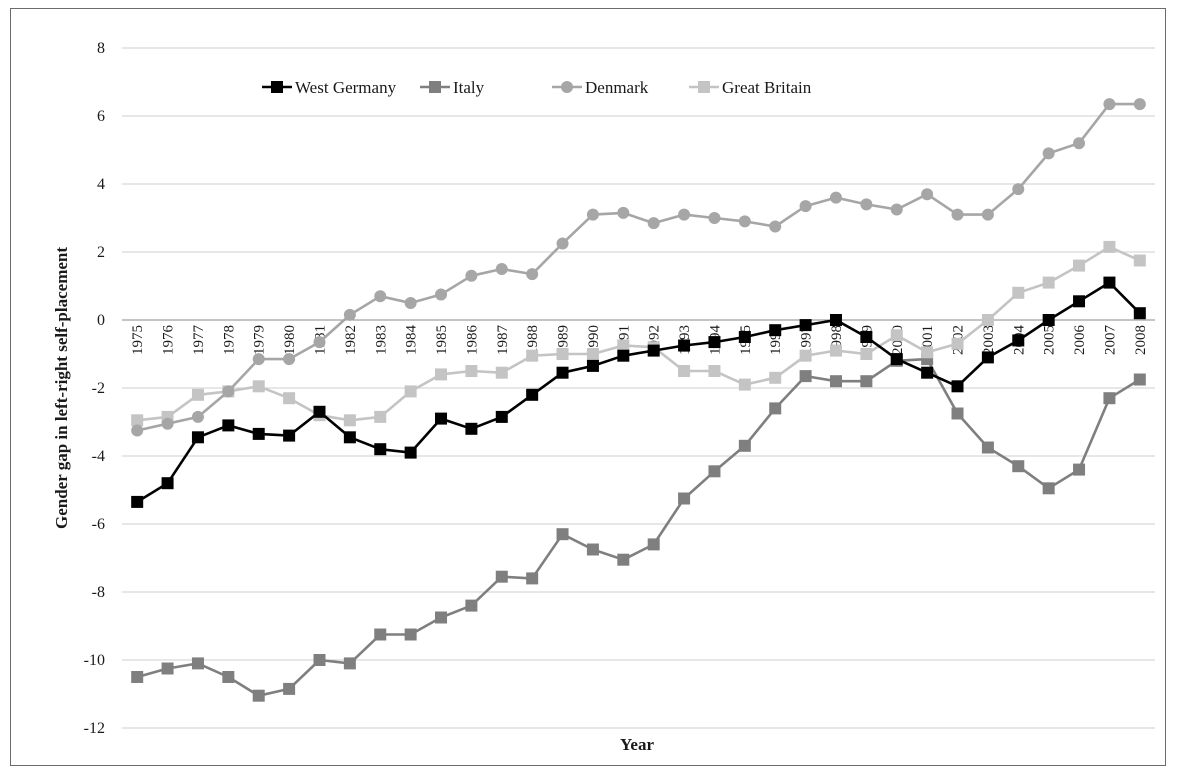  I want to click on y-tick-label: 6, so click(101, 116).